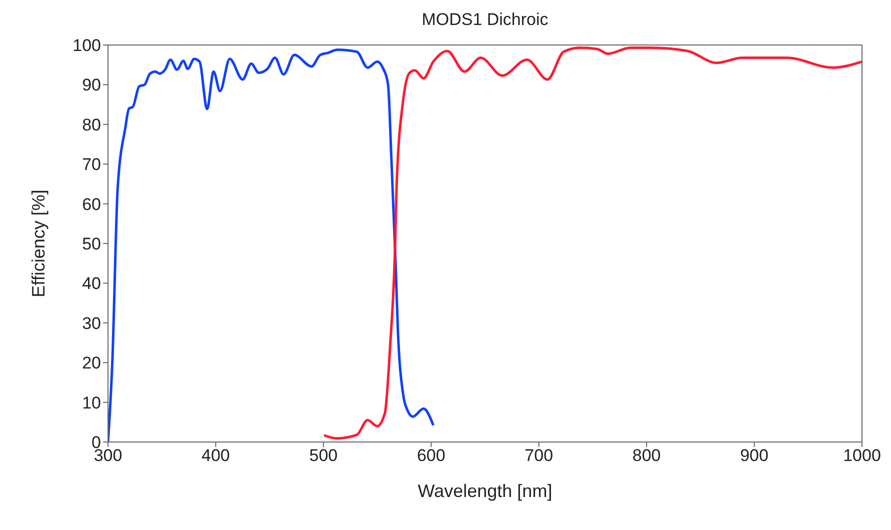  What do you see at coordinates (485, 490) in the screenshot?
I see `x-axis-title: Wavelength [nm]` at bounding box center [485, 490].